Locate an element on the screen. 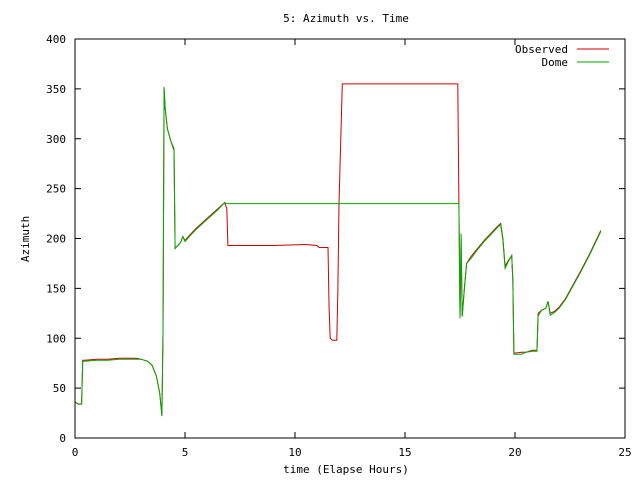  y-tick-label-0: 0 is located at coordinates (62, 438).